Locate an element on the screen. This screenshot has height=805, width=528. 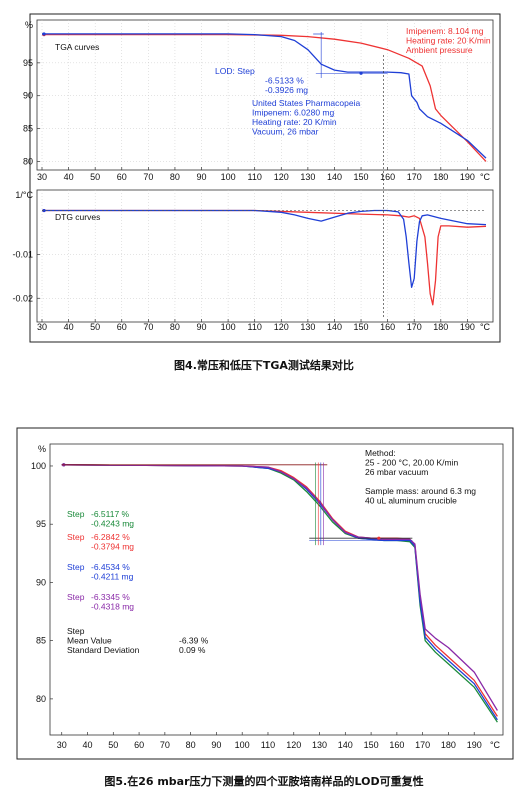
annotation-text: United States Pharmacopeia is located at coordinates (306, 103).